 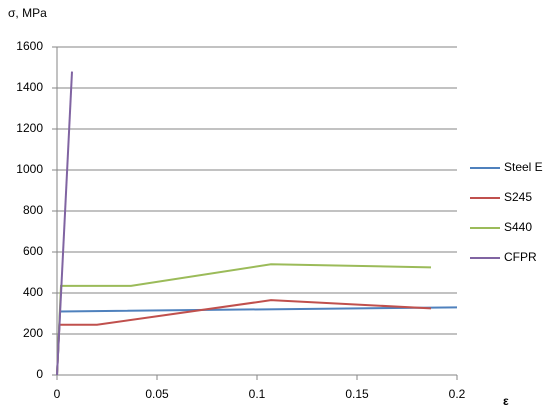 I want to click on x-axis-label: ε, so click(x=506, y=401).